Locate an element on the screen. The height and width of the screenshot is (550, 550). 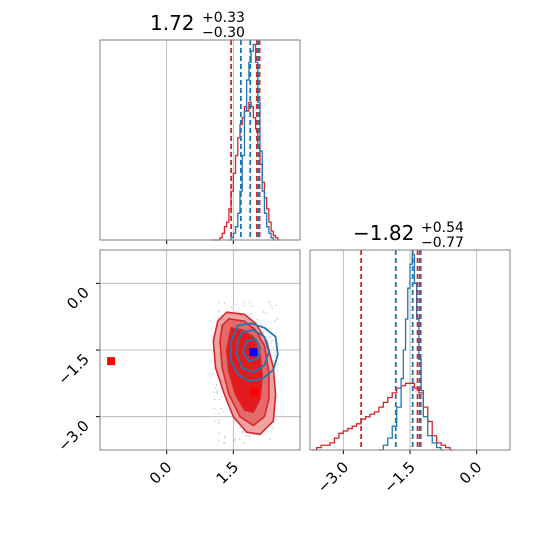
title-1-plus: +0.33 is located at coordinates (223, 18).